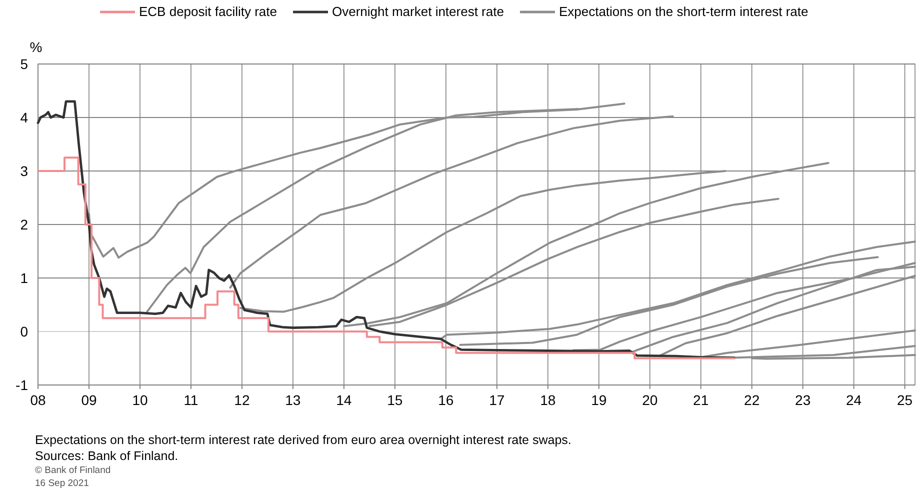 This screenshot has height=494, width=920. I want to click on y-tick-label: 3, so click(24, 171).